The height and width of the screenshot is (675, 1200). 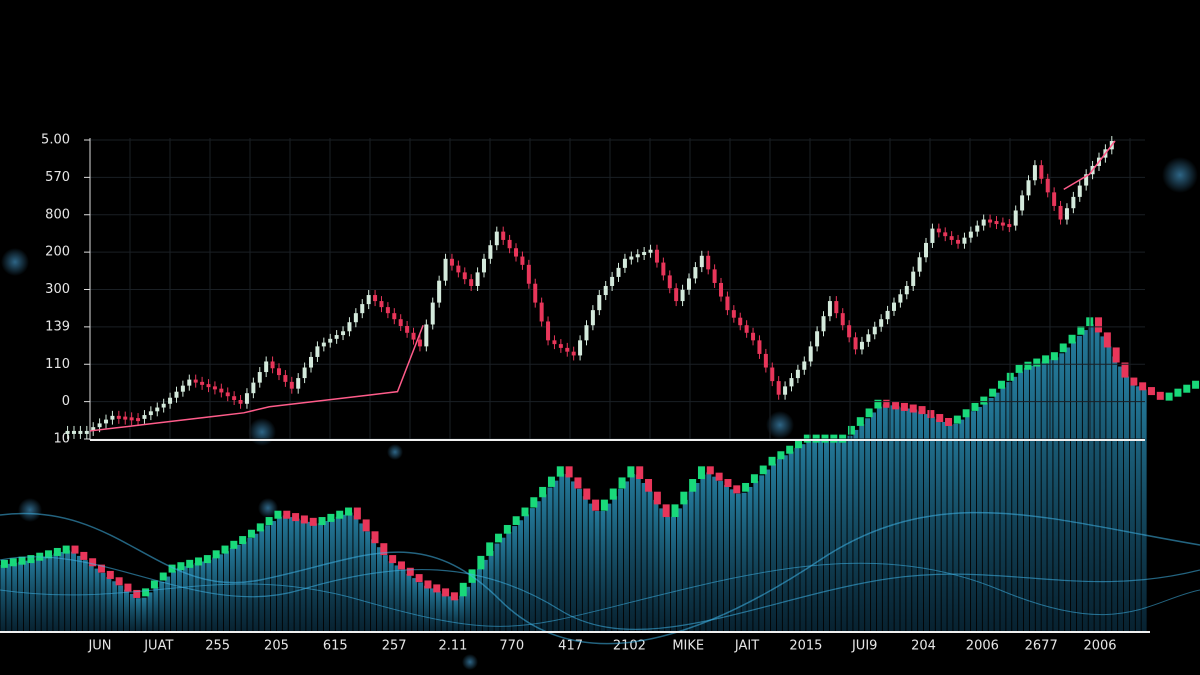 I want to click on x-tick-label: 2.11, so click(x=452, y=646).